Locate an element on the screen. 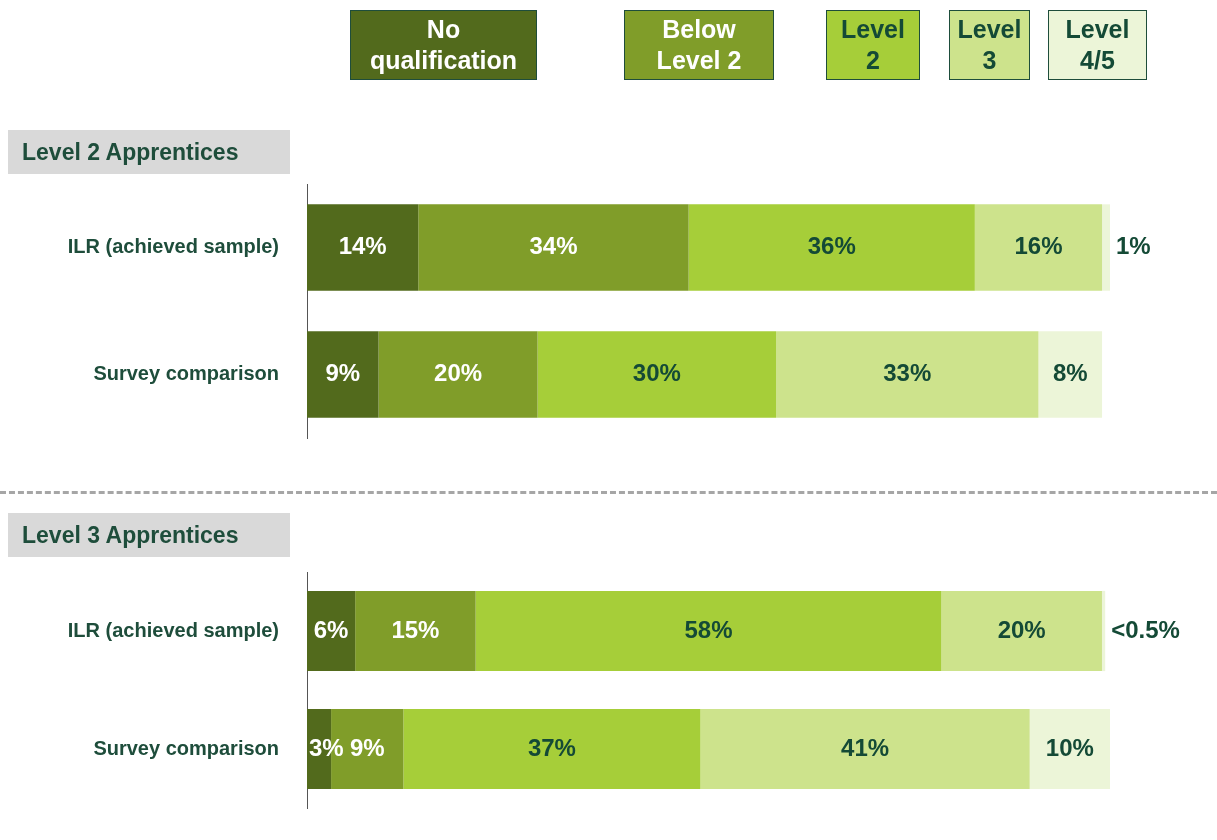 This screenshot has width=1217, height=840. data-label: 6% is located at coordinates (331, 629).